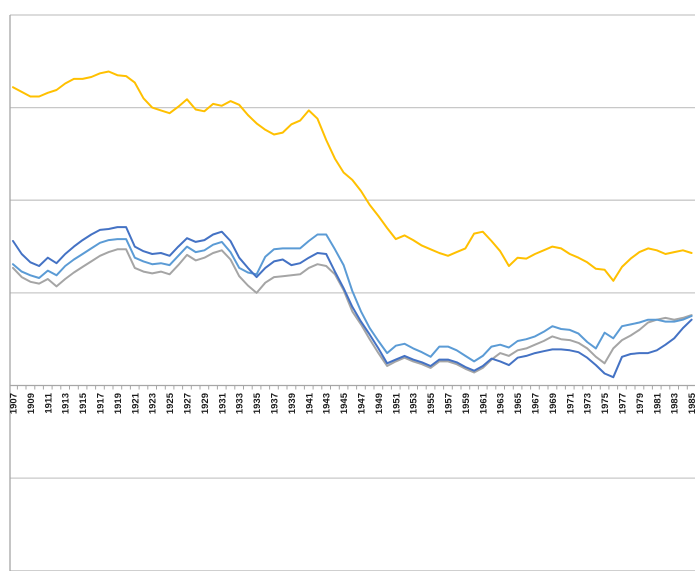 The width and height of the screenshot is (695, 571). Describe the element at coordinates (623, 403) in the screenshot. I see `x-tick-label: 1977` at that location.